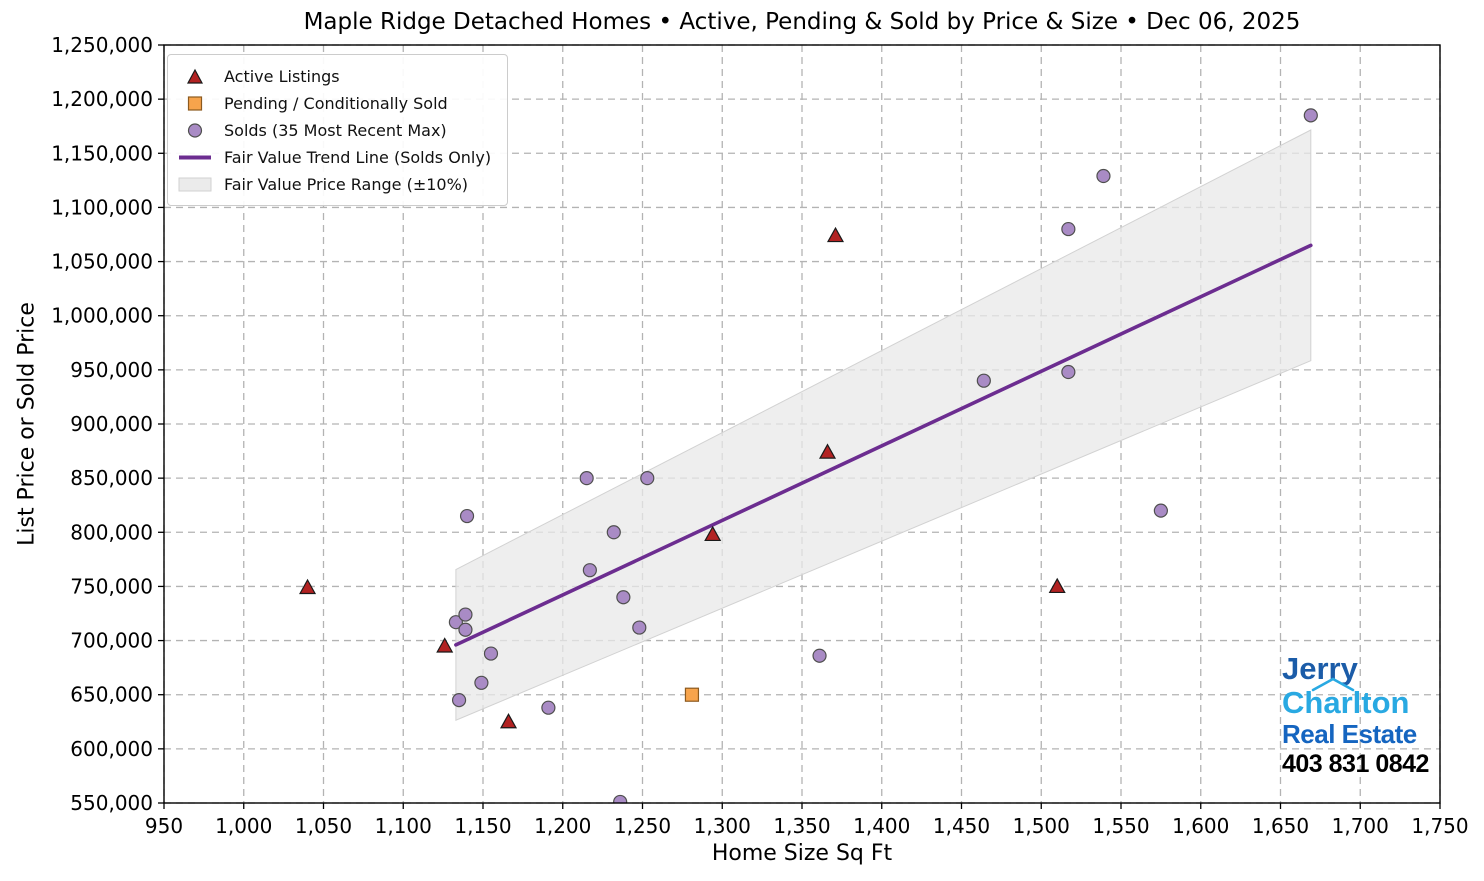 This screenshot has width=1484, height=881. I want to click on x-tick-label: 1,150, so click(482, 826).